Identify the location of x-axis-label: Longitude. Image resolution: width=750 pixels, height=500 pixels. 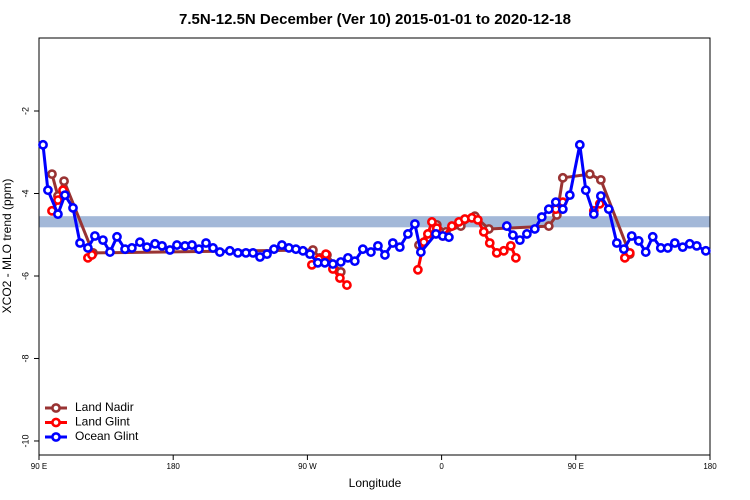
(375, 483).